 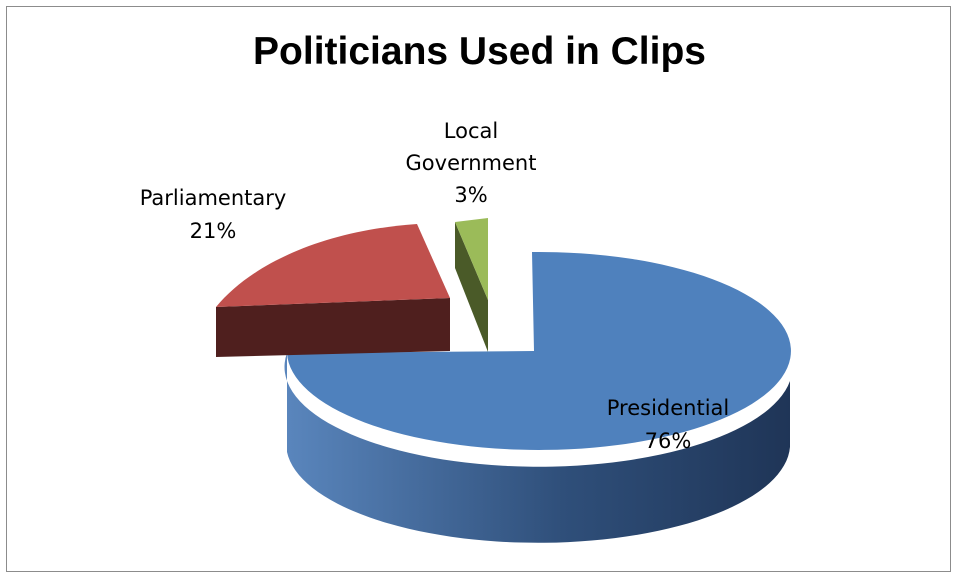 What do you see at coordinates (213, 214) in the screenshot?
I see `label-parliamentary: Parliamentary 21%` at bounding box center [213, 214].